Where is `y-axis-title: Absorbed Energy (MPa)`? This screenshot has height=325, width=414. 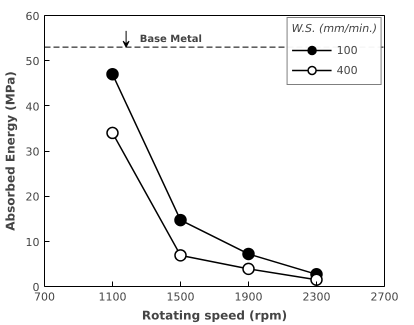 y-axis-title: Absorbed Energy (MPa) is located at coordinates (11, 151).